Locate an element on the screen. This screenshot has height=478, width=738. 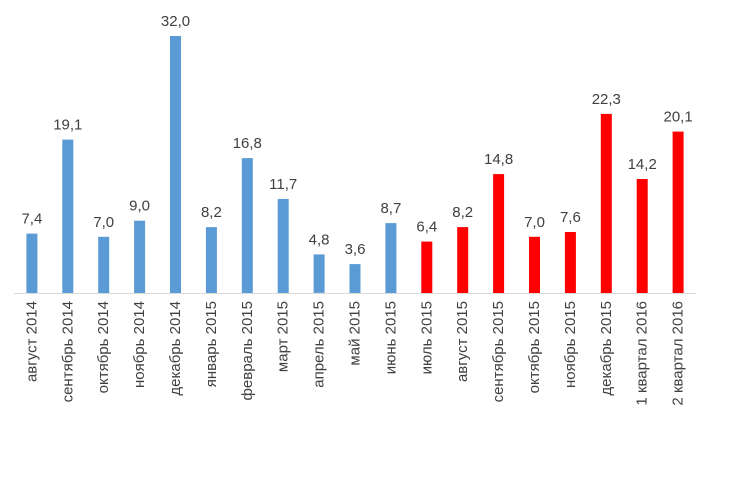
tick-label-16: ноябрь 2015 is located at coordinates (570, 344).